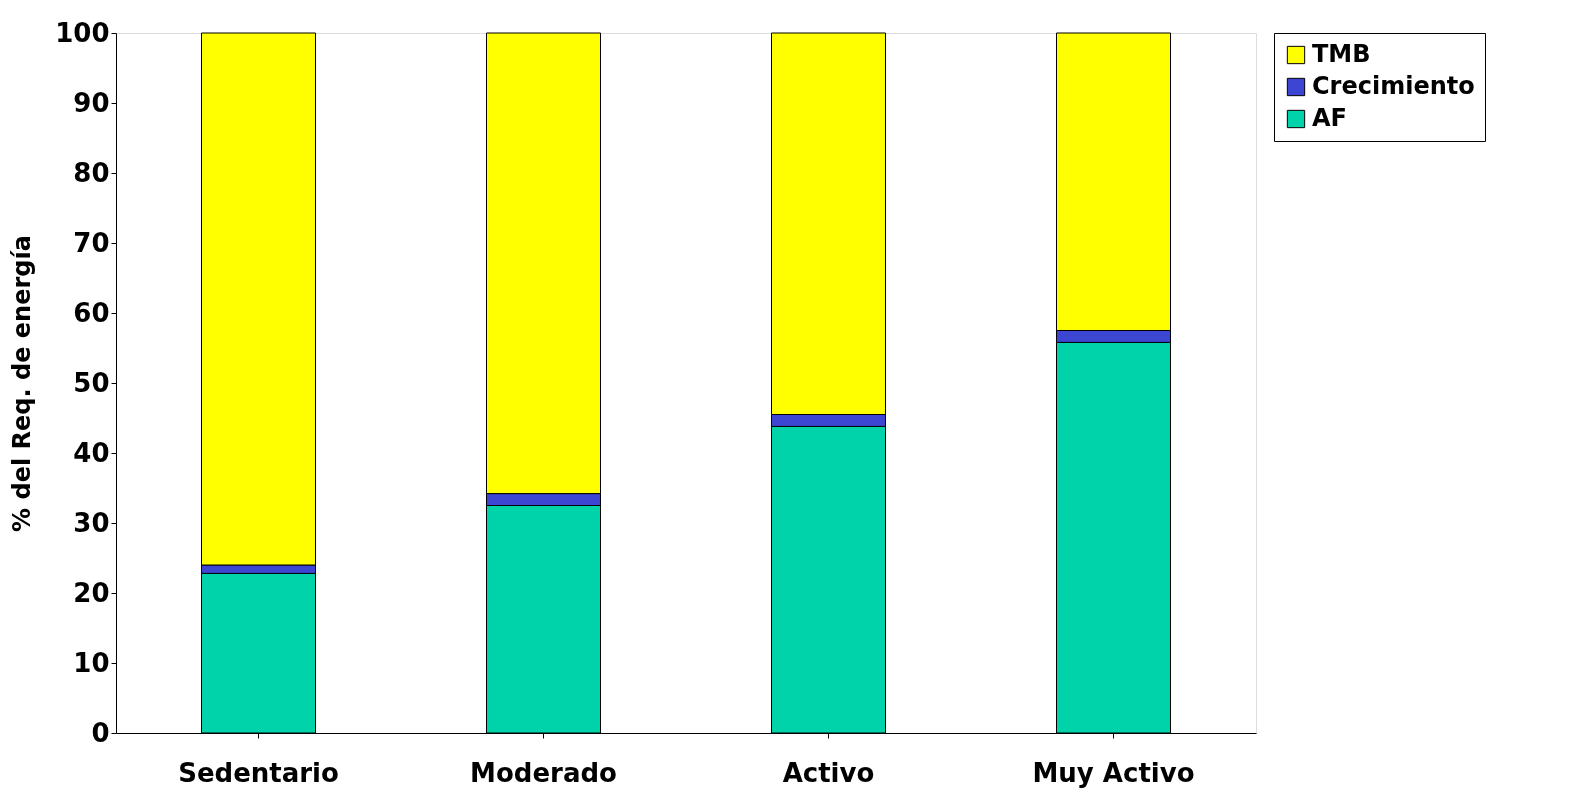 This screenshot has height=791, width=1570. Describe the element at coordinates (91, 662) in the screenshot. I see `y-tick-label: 10` at that location.